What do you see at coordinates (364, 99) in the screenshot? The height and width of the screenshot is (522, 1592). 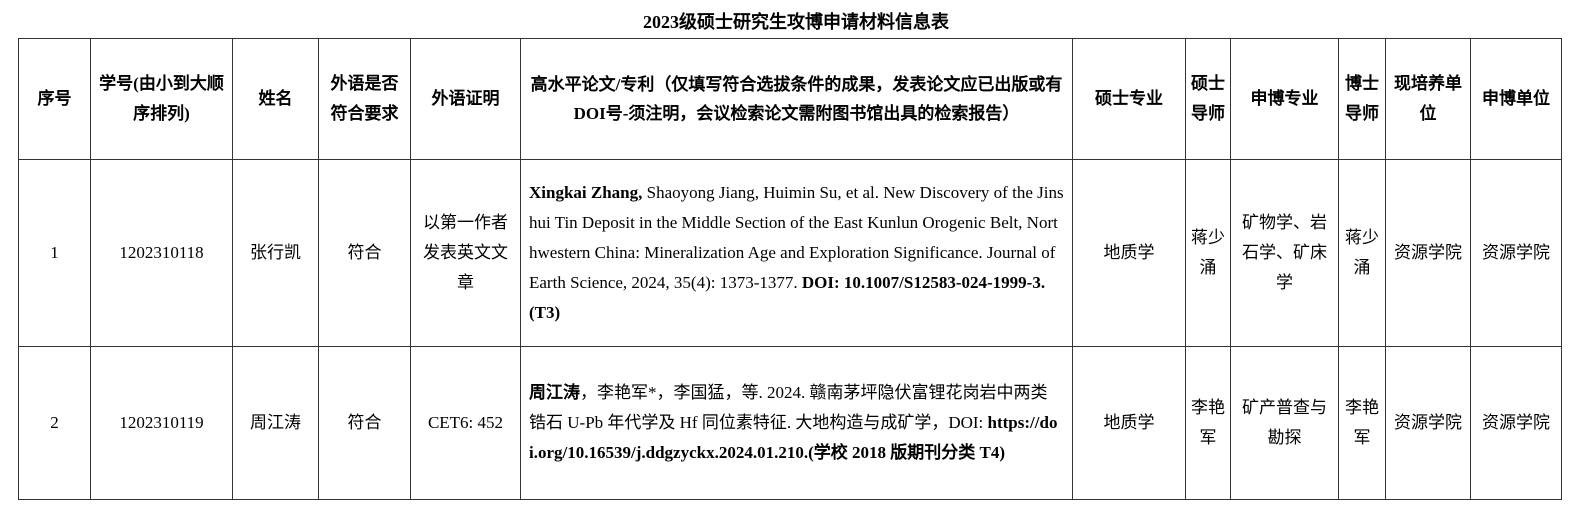 I see `header-lang-ok: 外语是否符合要求` at bounding box center [364, 99].